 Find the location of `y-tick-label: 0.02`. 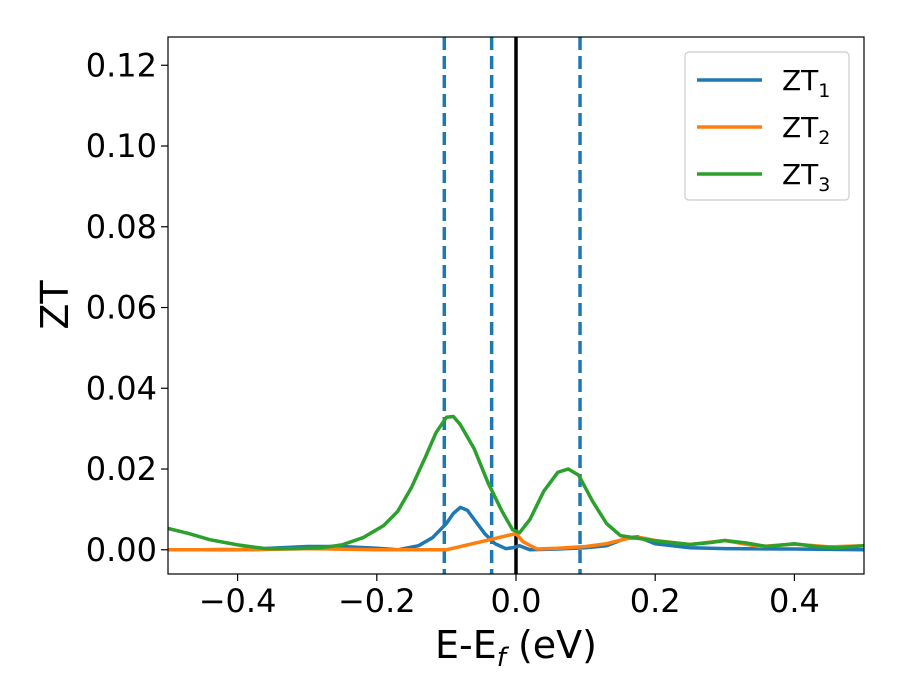

y-tick-label: 0.02 is located at coordinates (121, 469).